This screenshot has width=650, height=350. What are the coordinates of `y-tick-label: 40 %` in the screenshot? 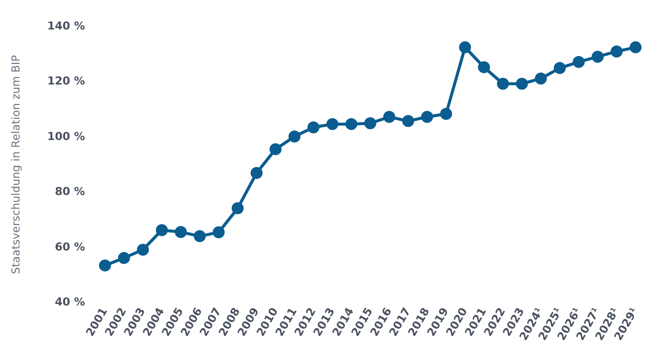 It's located at (70, 302).